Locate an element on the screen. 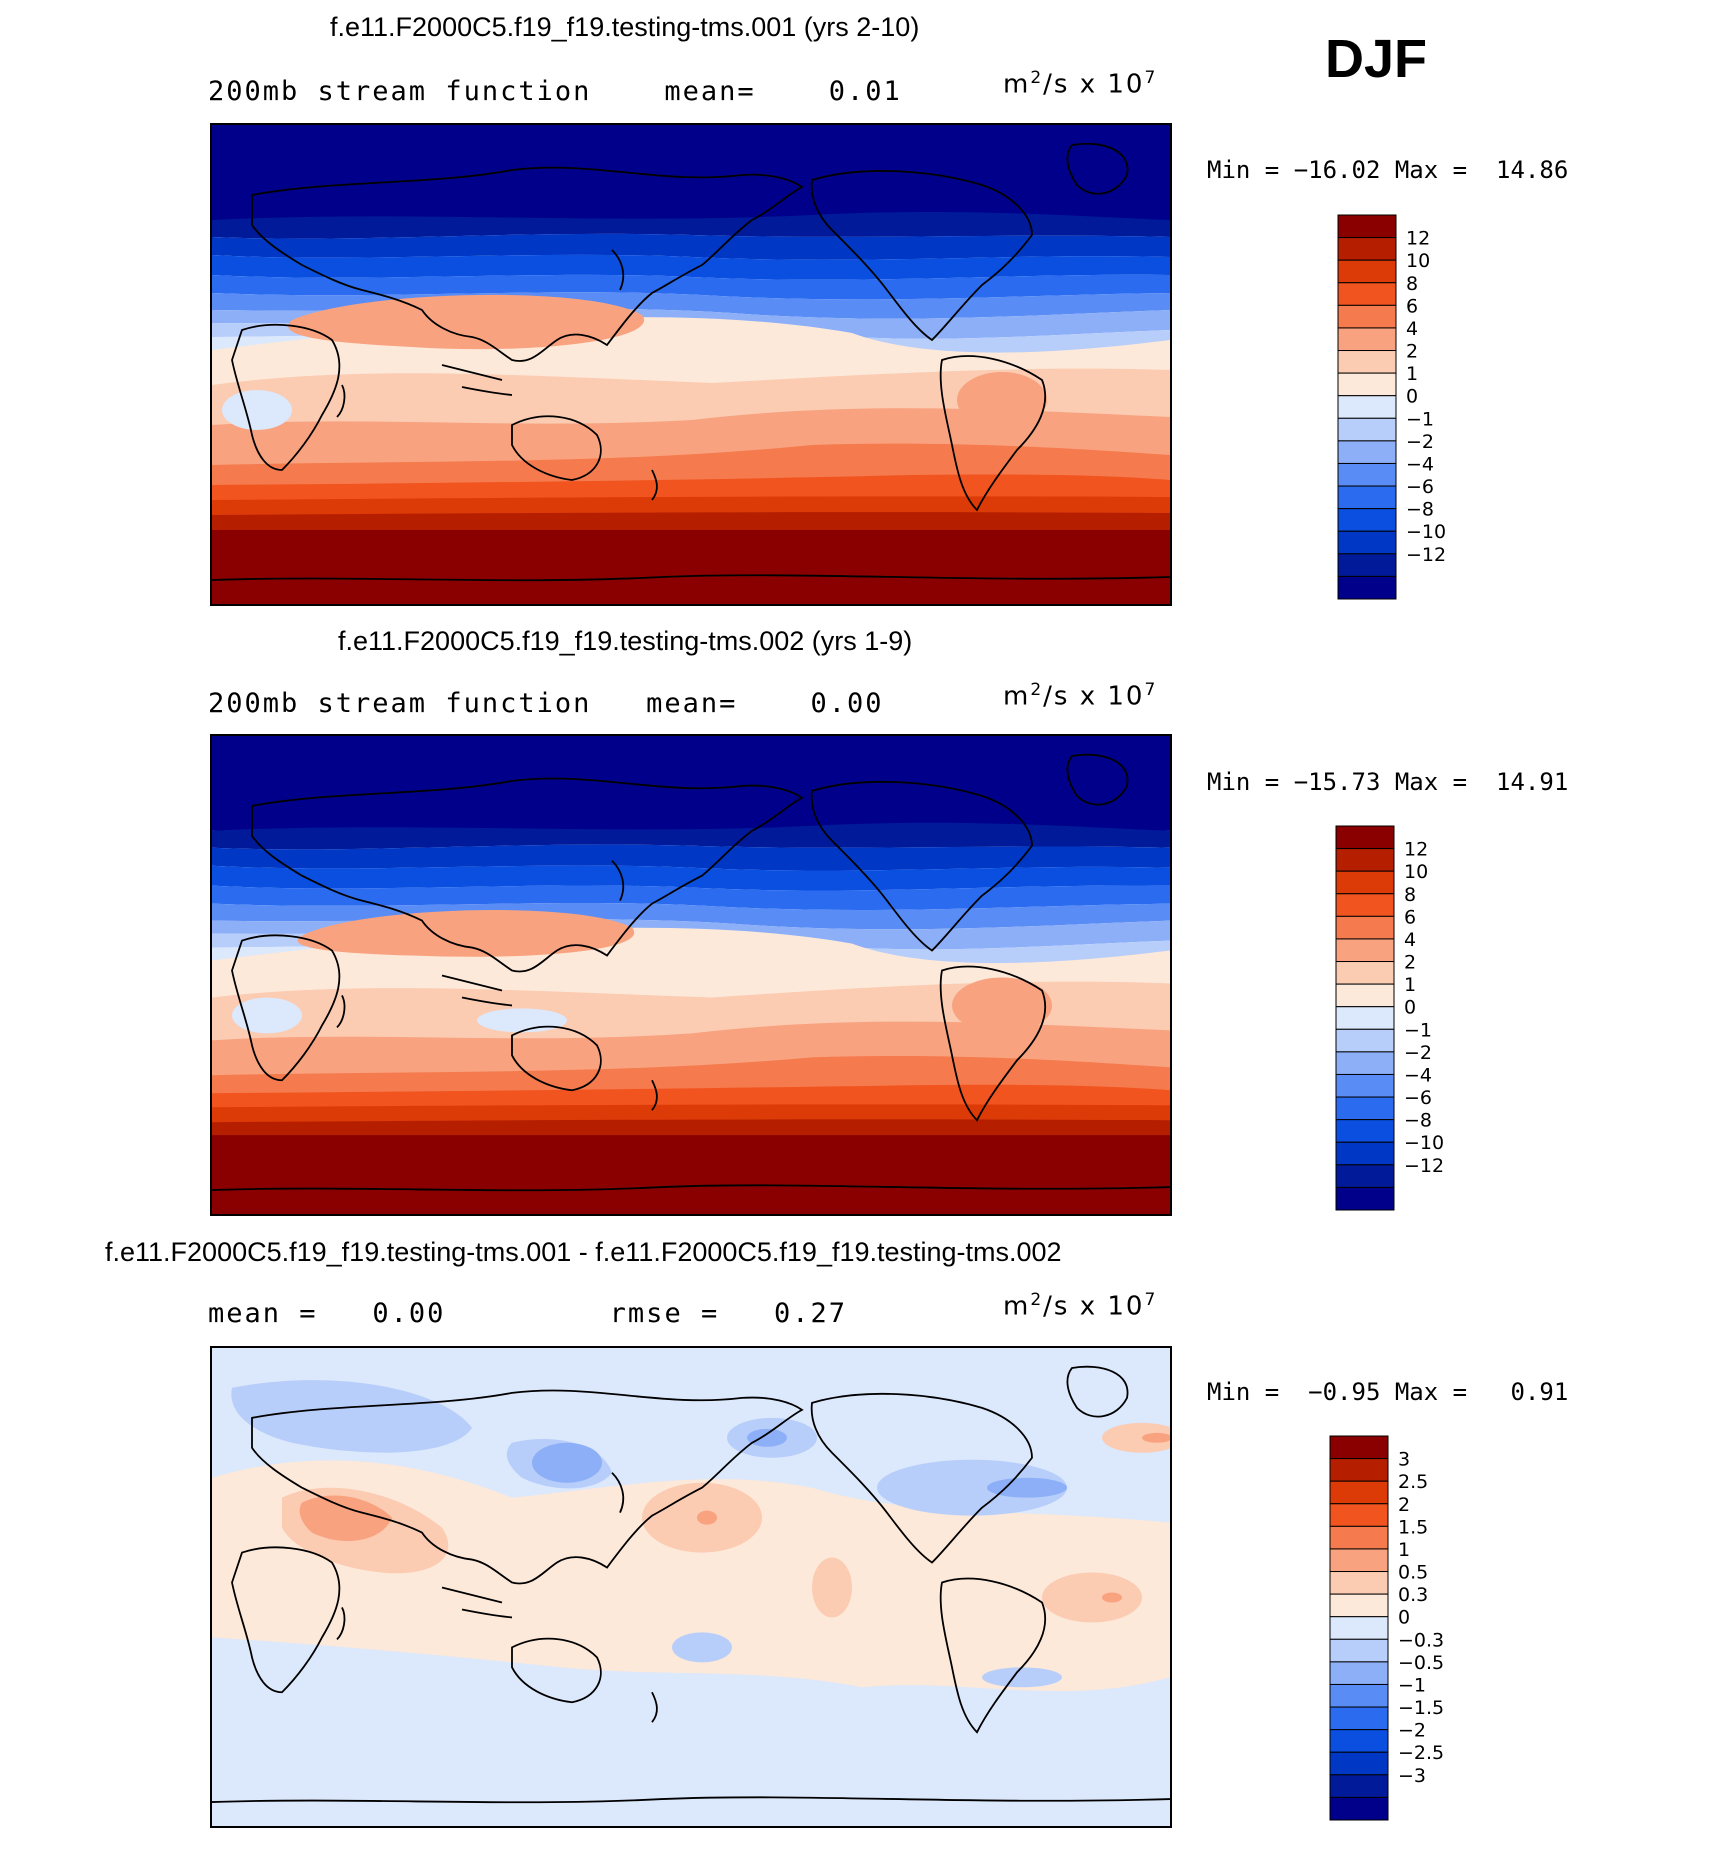  panel3-coastlines is located at coordinates (691, 1584).